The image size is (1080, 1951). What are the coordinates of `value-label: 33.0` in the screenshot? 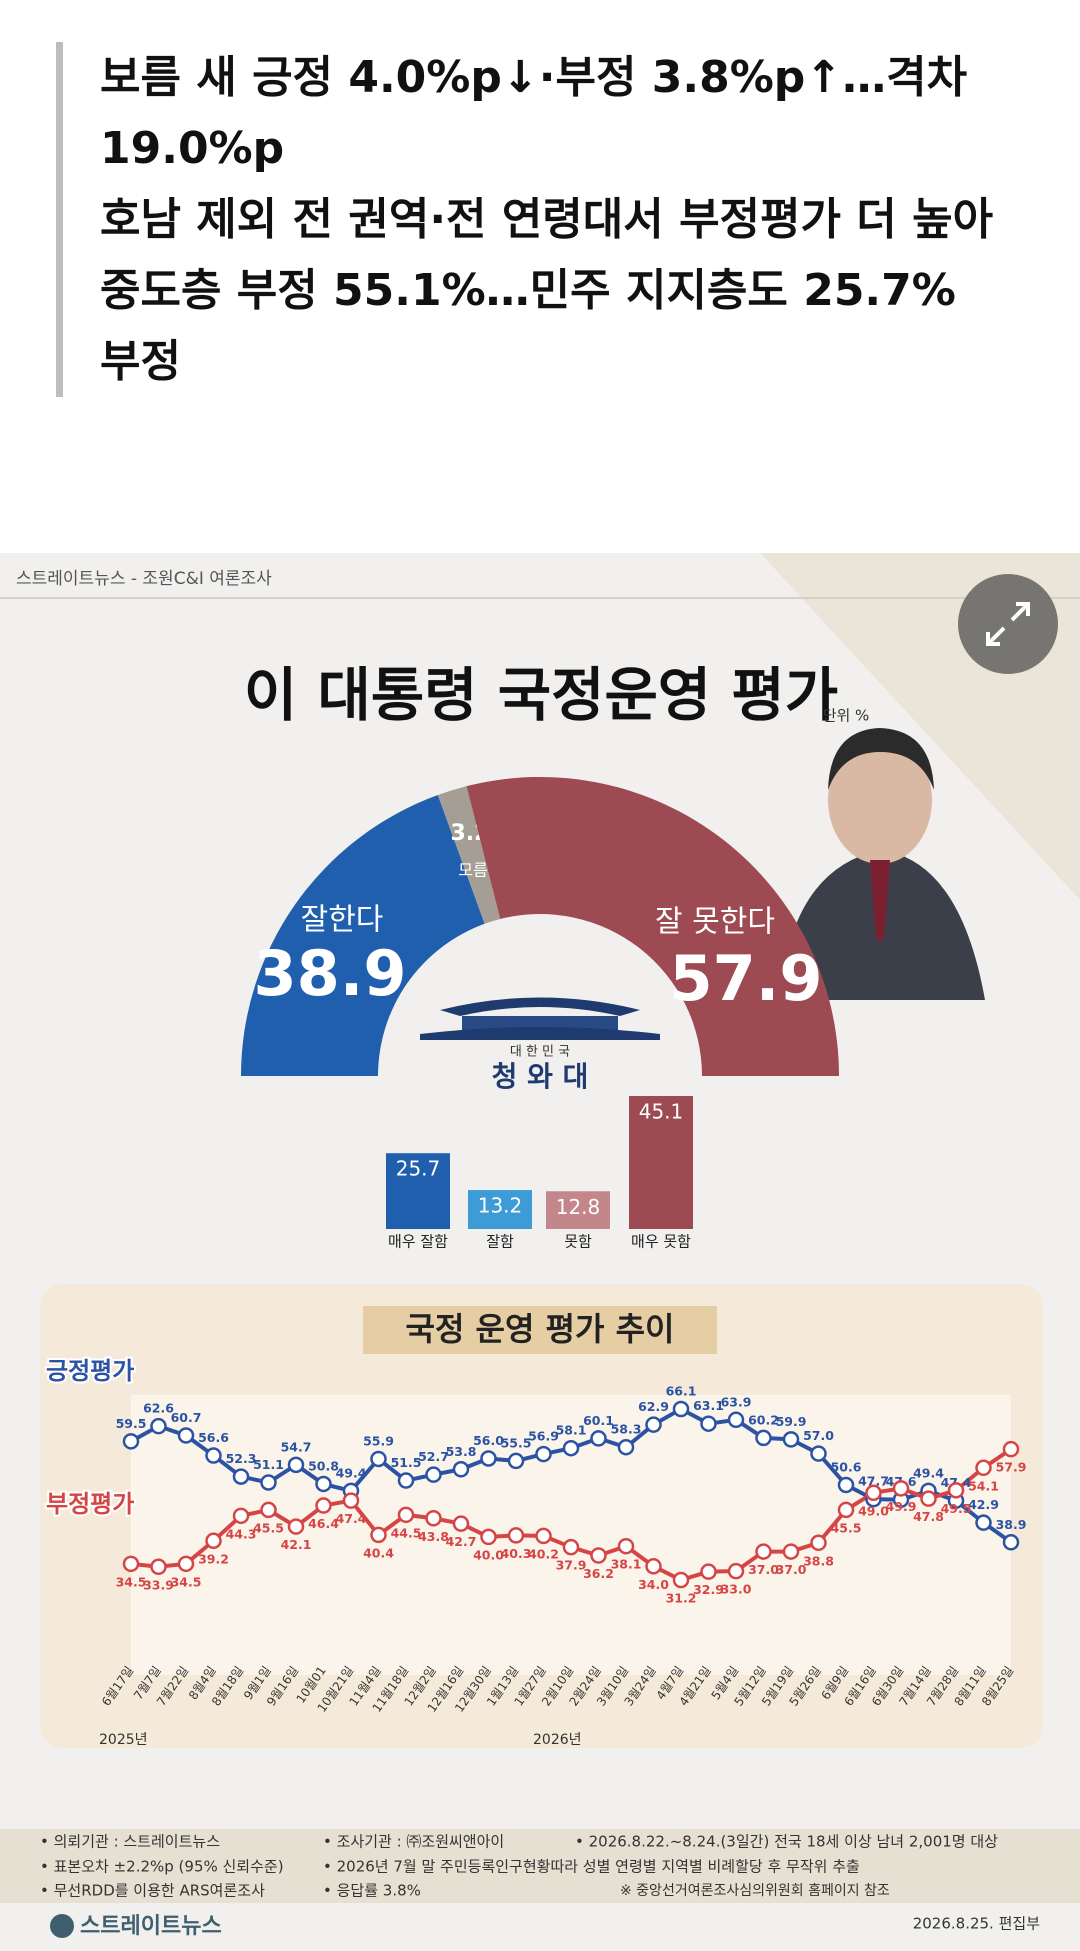 It's located at (736, 1589).